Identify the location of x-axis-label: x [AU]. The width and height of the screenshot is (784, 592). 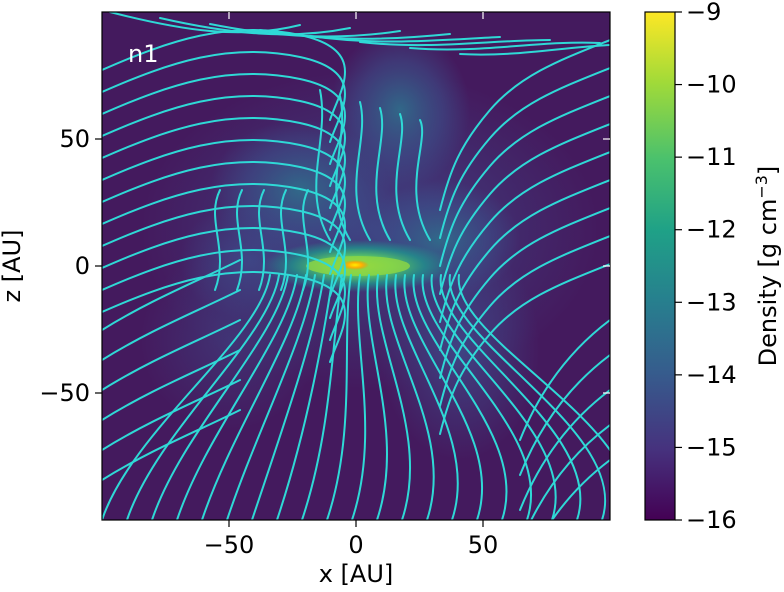
(356, 574).